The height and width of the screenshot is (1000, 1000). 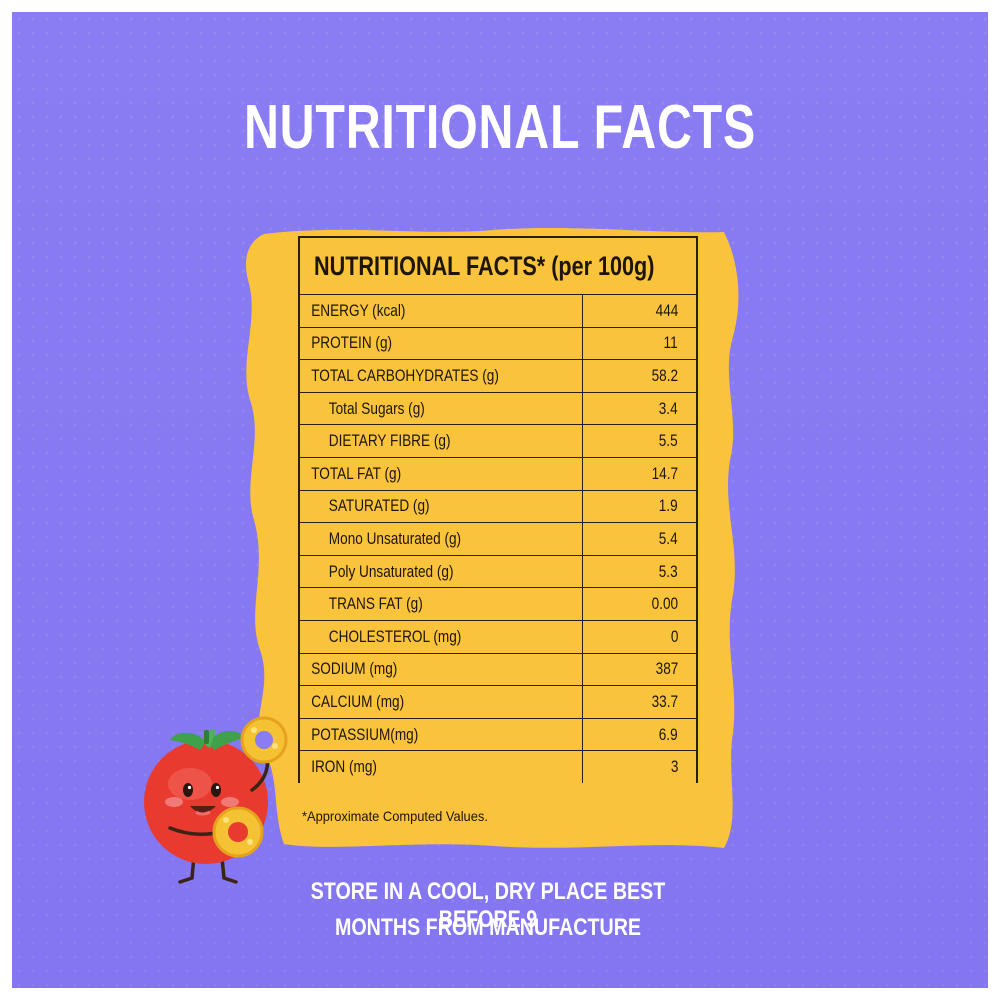 I want to click on nutrient-name: Total Sugars (g), so click(x=376, y=408).